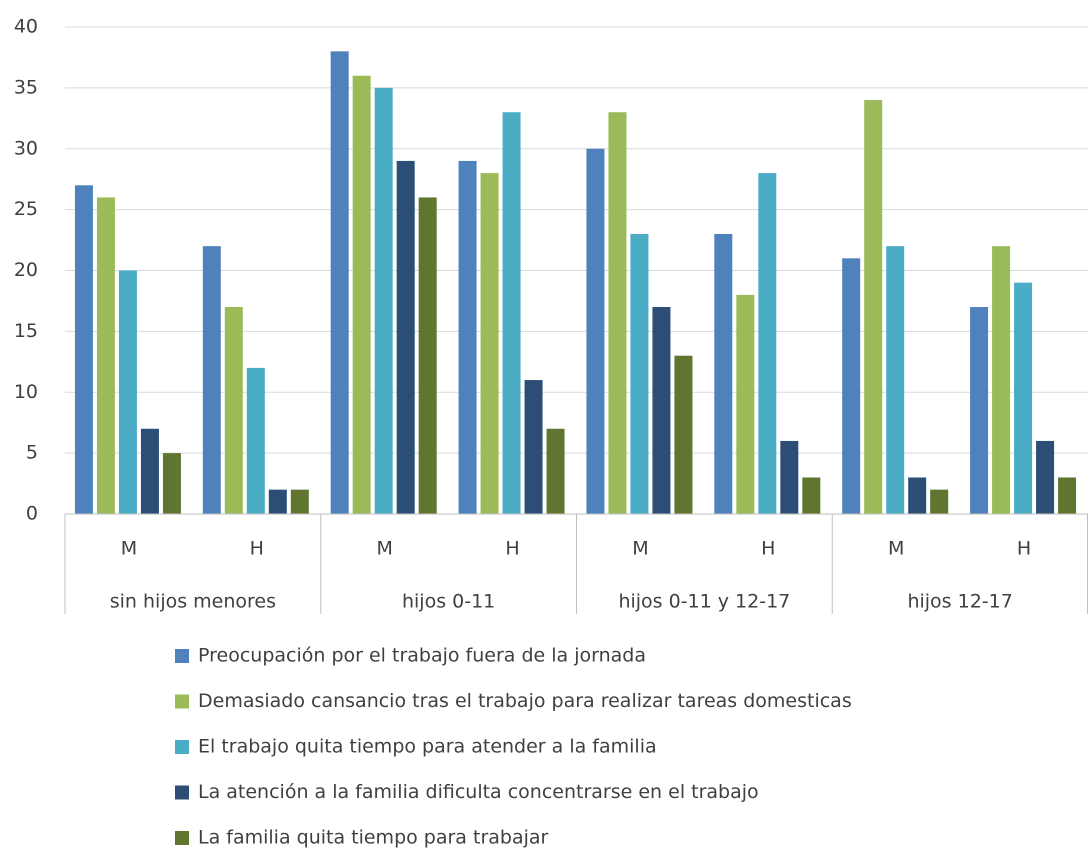  What do you see at coordinates (26, 27) in the screenshot?
I see `y-tick-label: 40` at bounding box center [26, 27].